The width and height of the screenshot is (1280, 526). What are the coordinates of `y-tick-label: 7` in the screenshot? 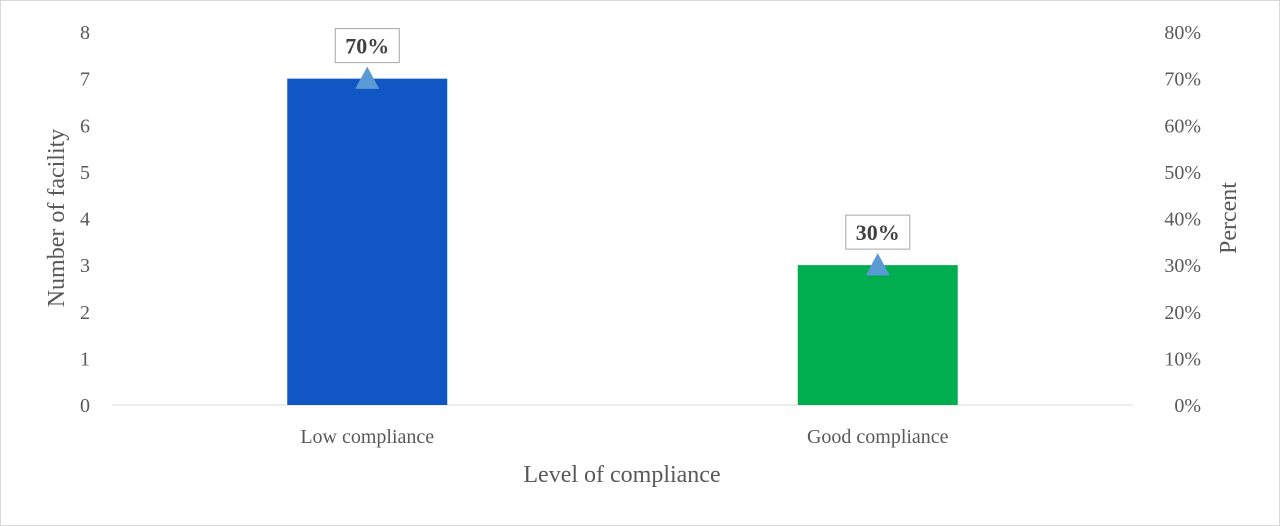 It's located at (85, 80).